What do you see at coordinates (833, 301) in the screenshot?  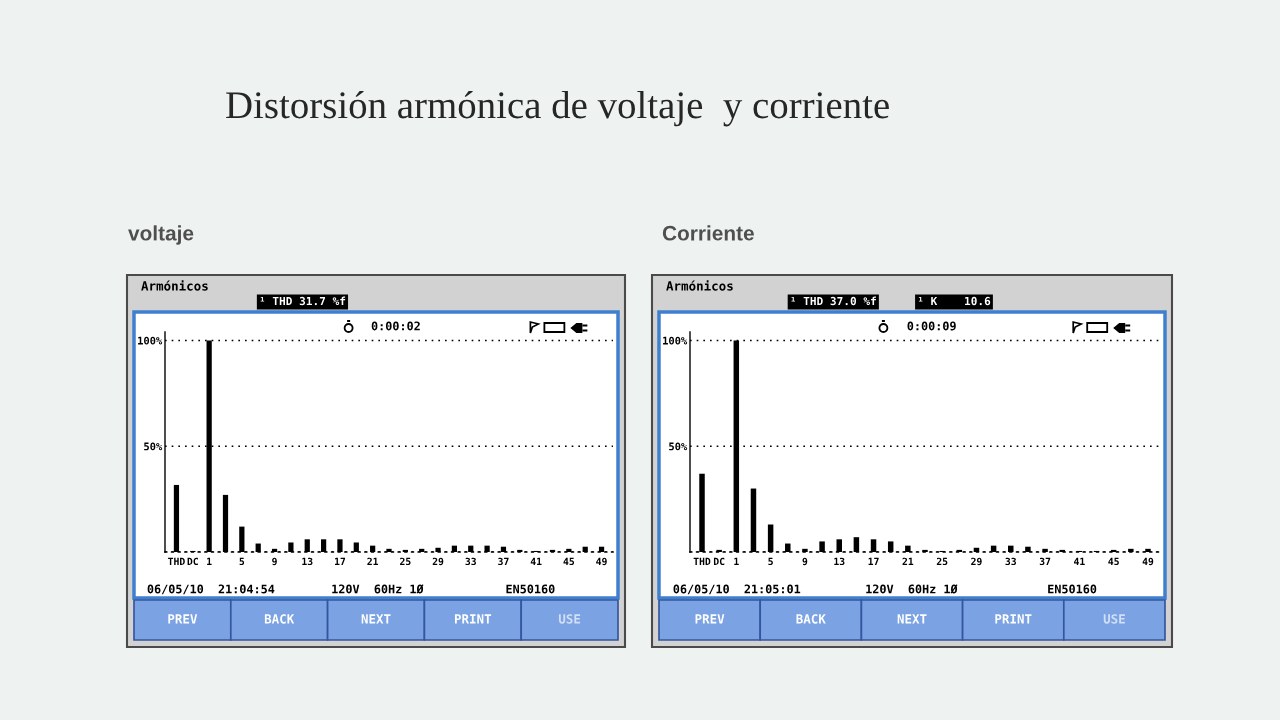 I see `text: ¹ THD 37.0 %f` at bounding box center [833, 301].